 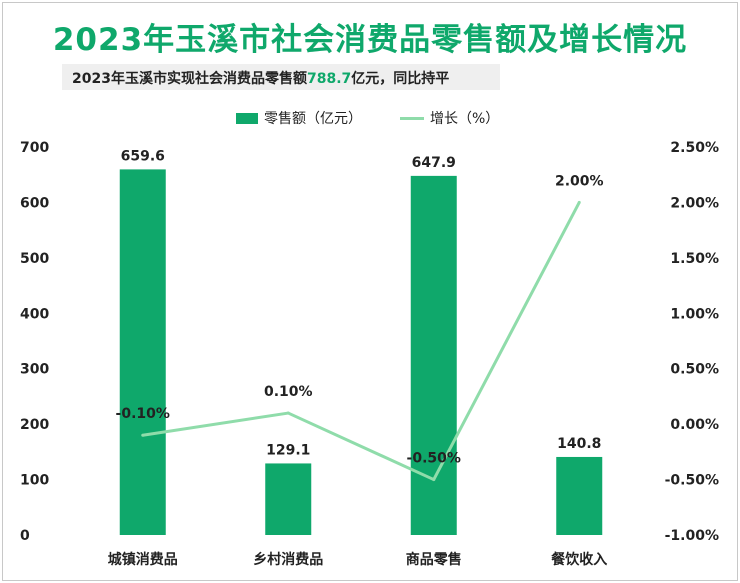 I want to click on x-category-label: 商品零售, so click(x=434, y=559).